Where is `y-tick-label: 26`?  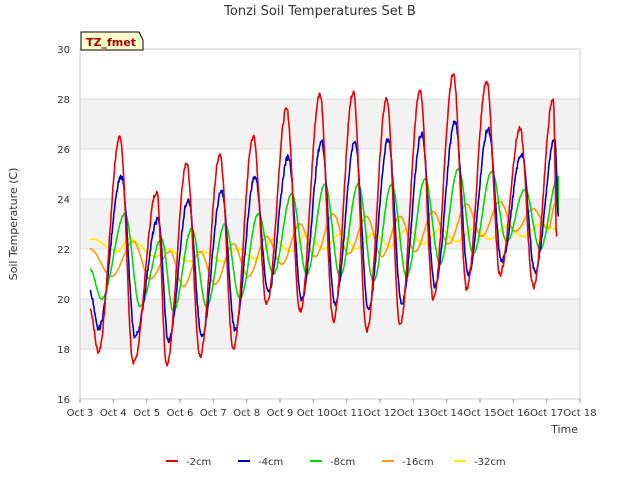
y-tick-label: 26 is located at coordinates (63, 150).